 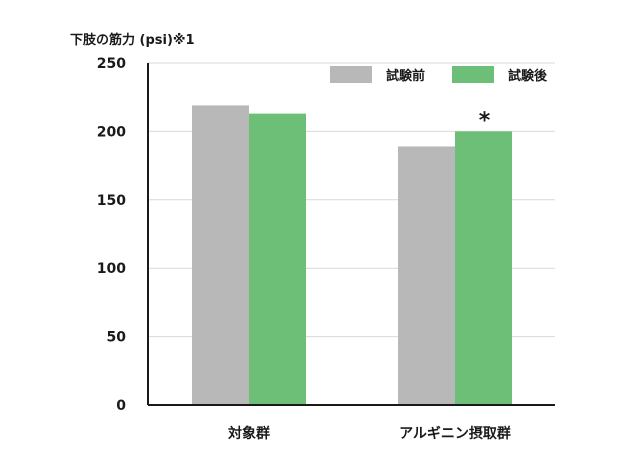 What do you see at coordinates (111, 132) in the screenshot?
I see `y-tick-label: 200` at bounding box center [111, 132].